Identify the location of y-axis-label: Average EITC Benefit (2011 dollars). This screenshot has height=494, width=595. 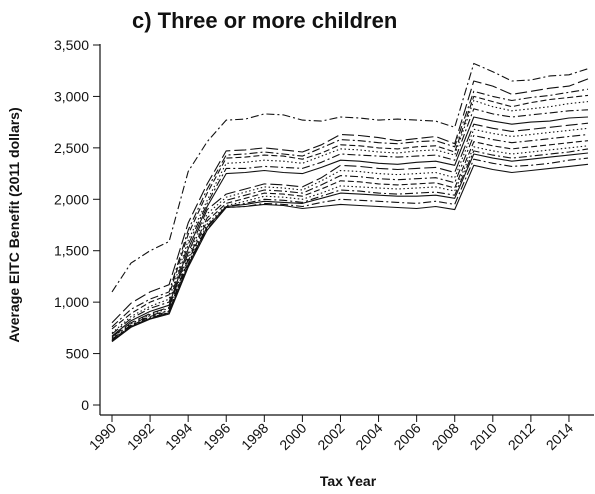
(14, 224).